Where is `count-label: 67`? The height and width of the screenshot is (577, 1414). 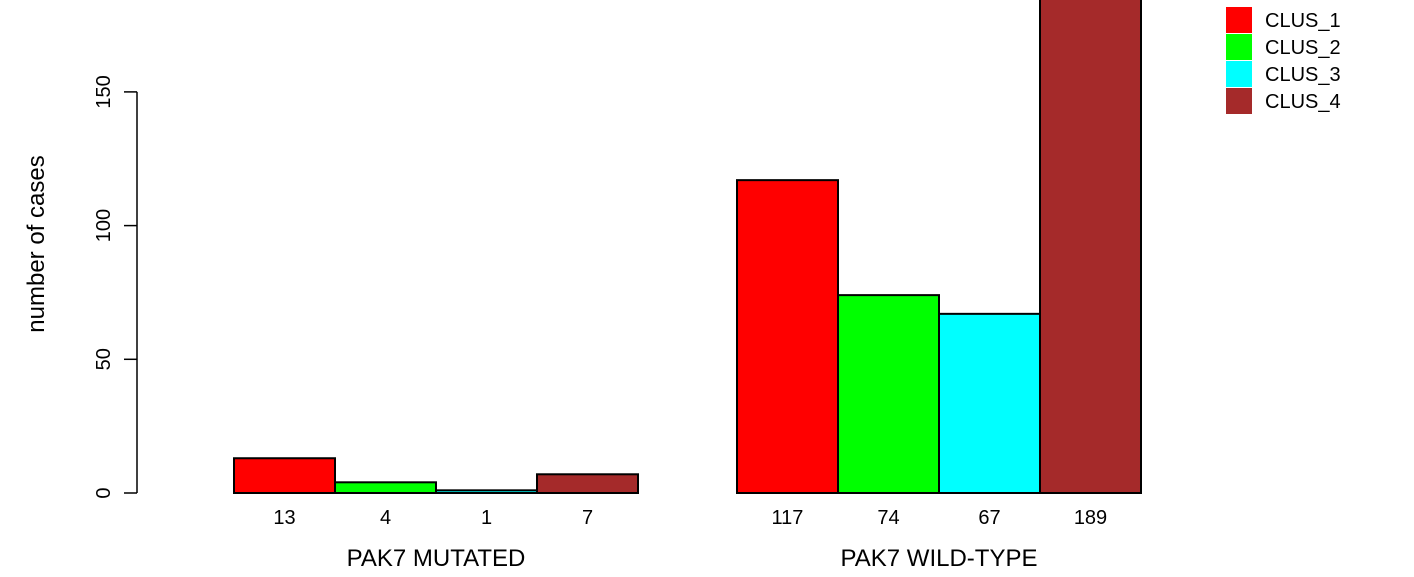 count-label: 67 is located at coordinates (989, 518).